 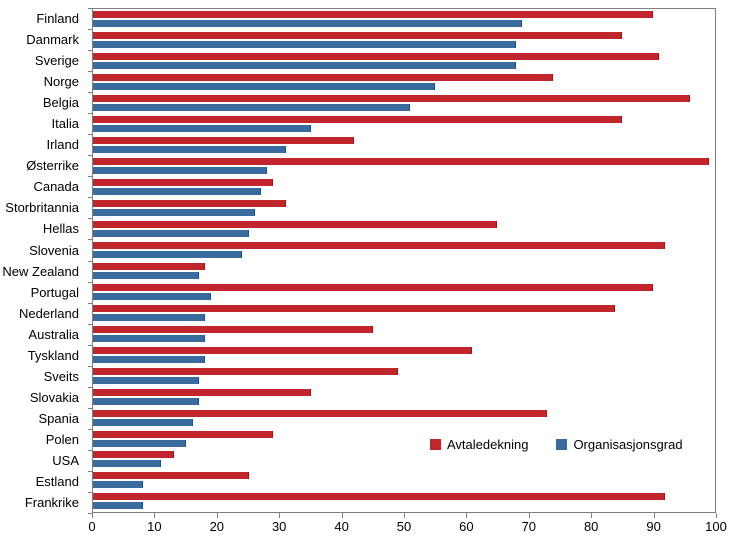 I want to click on bar-avtaledekning-sverige, so click(x=376, y=57).